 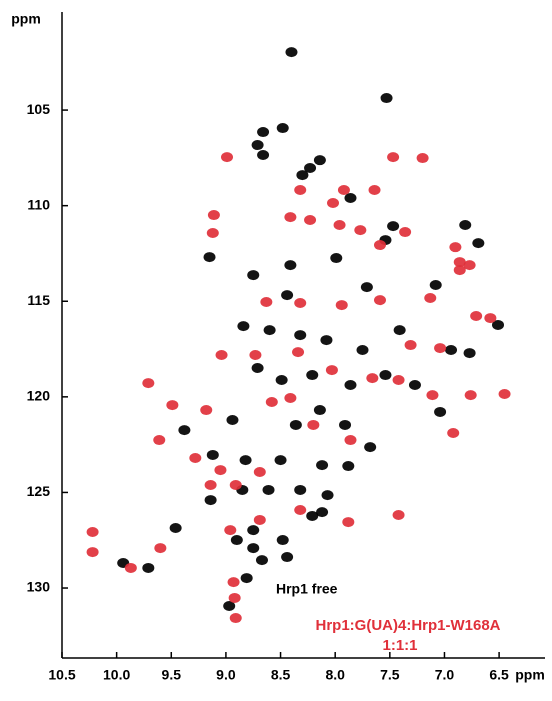 I want to click on x-tick-label: 8.0, so click(x=335, y=675).